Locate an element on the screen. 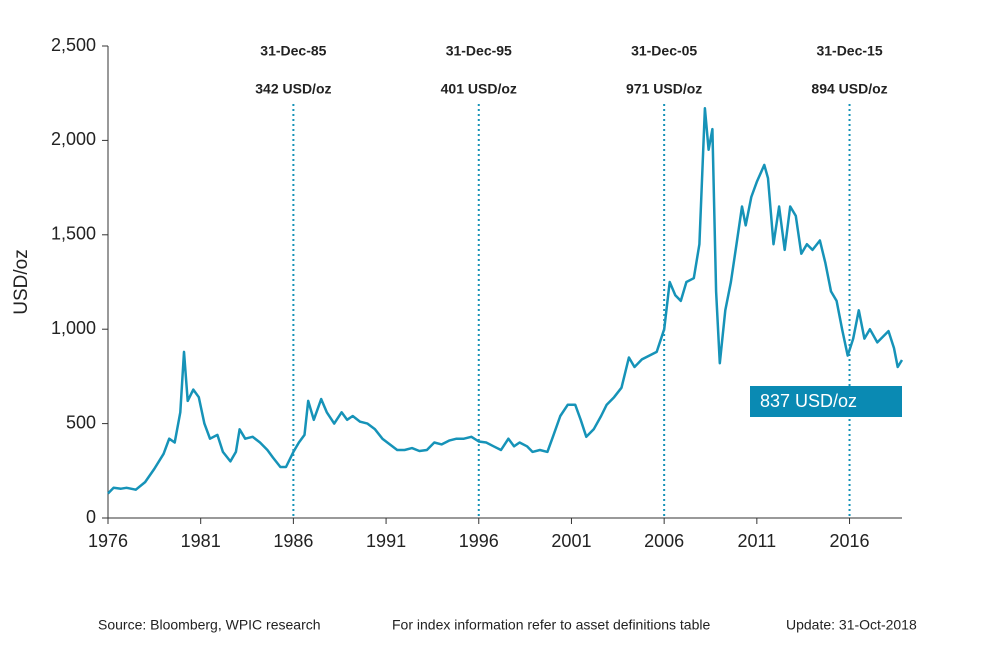 The image size is (1000, 653). y-tick-label: 500 is located at coordinates (81, 422).